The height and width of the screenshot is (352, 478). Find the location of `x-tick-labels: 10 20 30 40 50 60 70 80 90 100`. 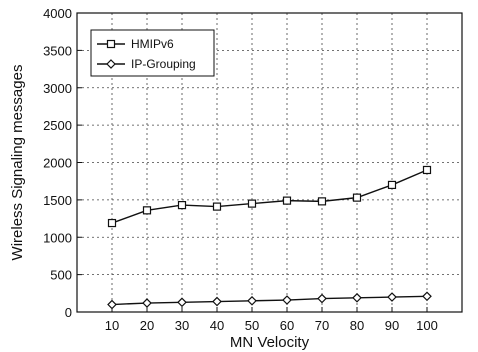

x-tick-labels: 10 20 30 40 50 60 70 80 90 100 is located at coordinates (271, 325).